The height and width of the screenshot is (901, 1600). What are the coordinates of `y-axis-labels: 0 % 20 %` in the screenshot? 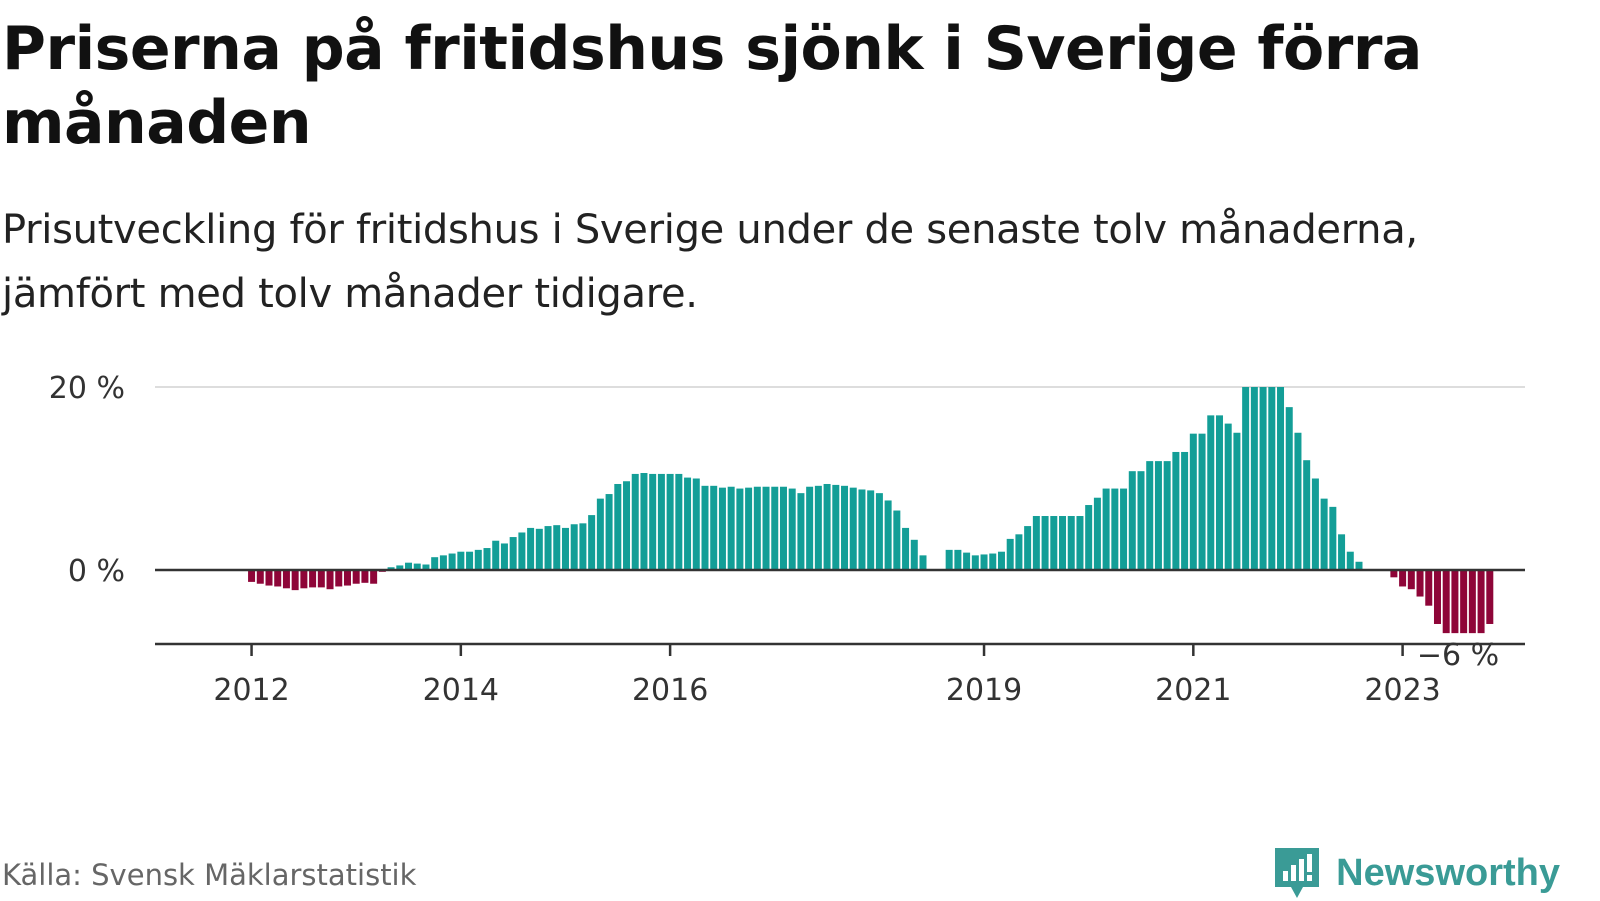 It's located at (87, 480).